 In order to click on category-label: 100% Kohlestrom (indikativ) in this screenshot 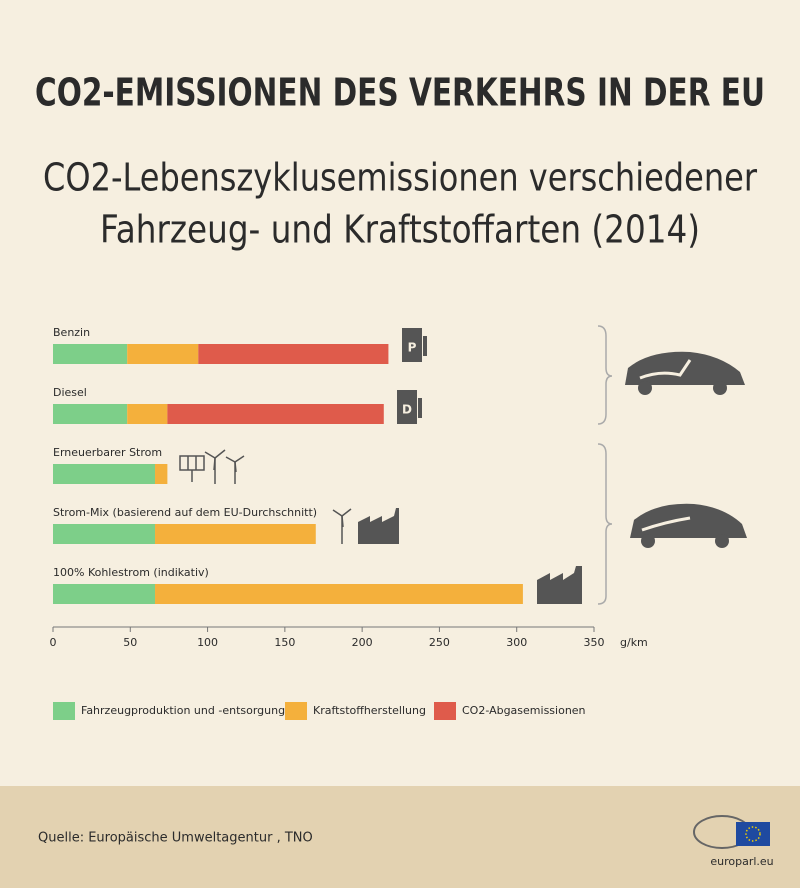, I will do `click(131, 572)`.